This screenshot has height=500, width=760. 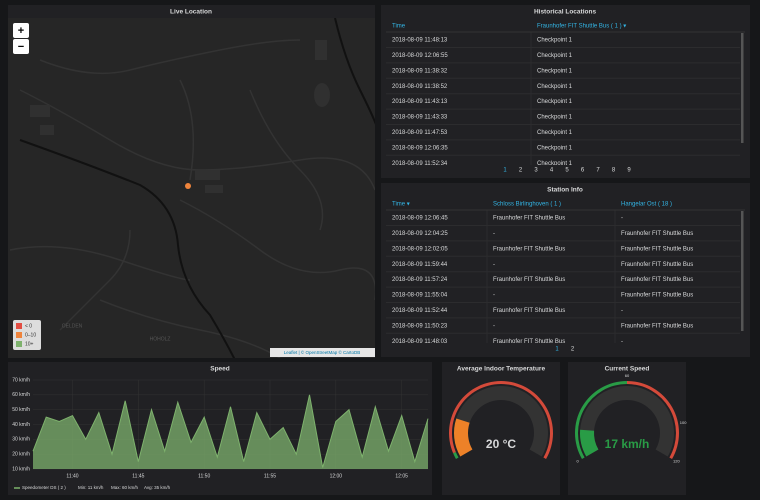 I want to click on y-tick-label: 70 km/h, so click(x=21, y=380).